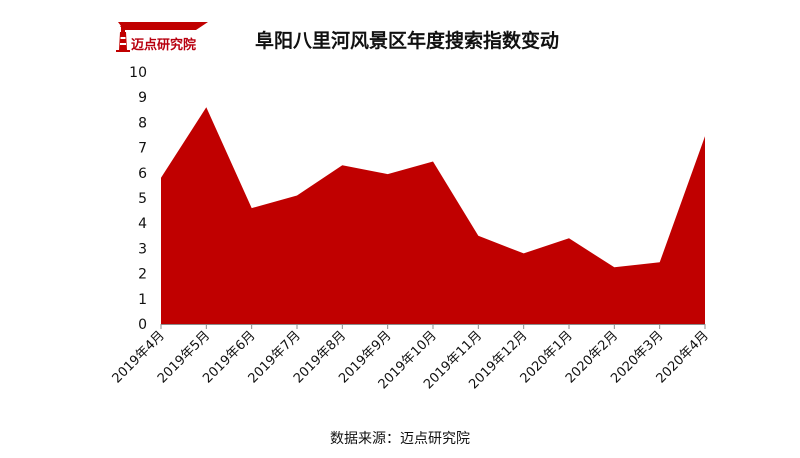  What do you see at coordinates (142, 249) in the screenshot?
I see `y-tick-label: 3` at bounding box center [142, 249].